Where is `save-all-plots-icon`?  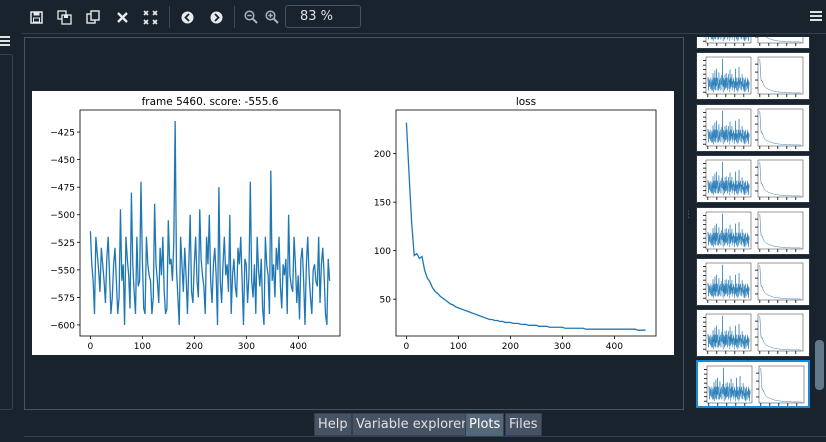
save-all-plots-icon is located at coordinates (64, 17).